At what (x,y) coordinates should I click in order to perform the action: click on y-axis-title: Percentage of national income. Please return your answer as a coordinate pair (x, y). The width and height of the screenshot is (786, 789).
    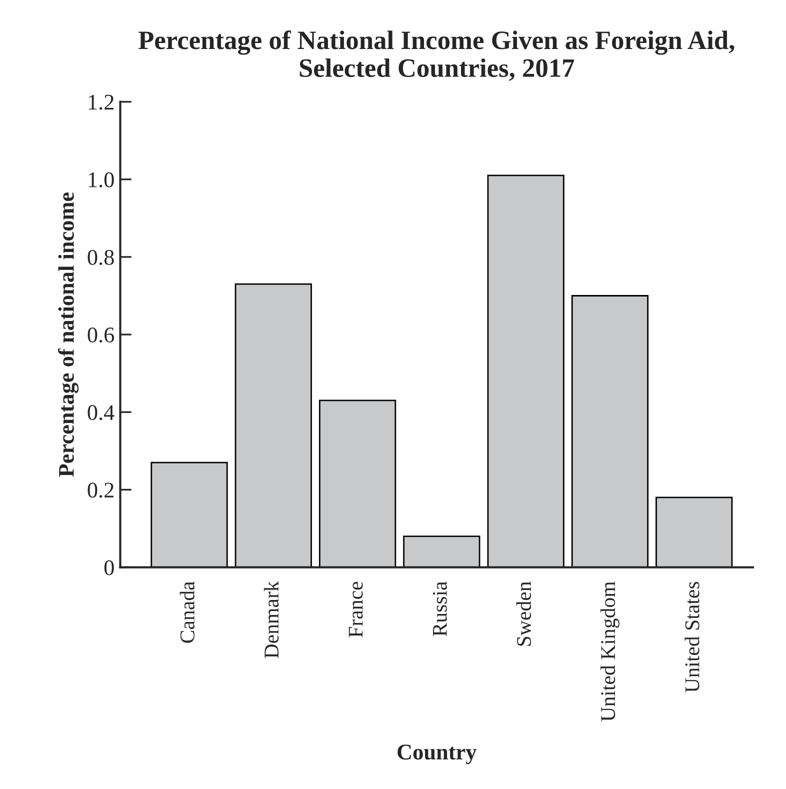
    Looking at the image, I should click on (68, 334).